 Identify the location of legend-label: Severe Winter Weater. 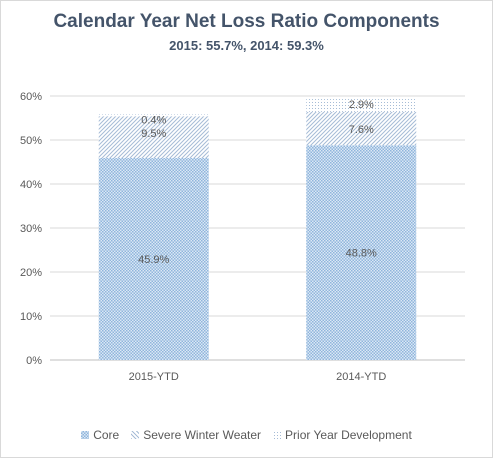
(202, 435).